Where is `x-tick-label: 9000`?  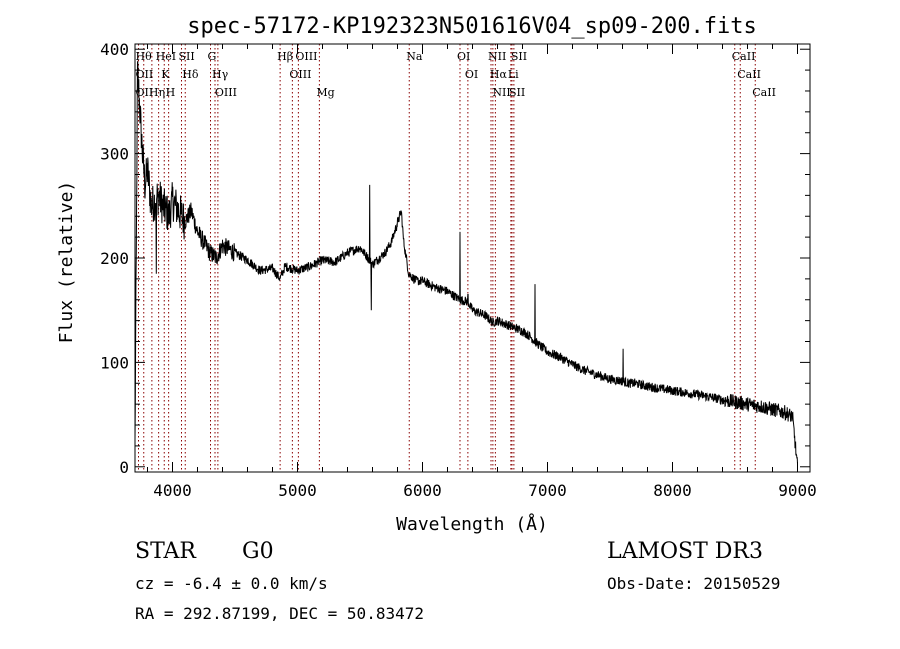
x-tick-label: 9000 is located at coordinates (797, 490).